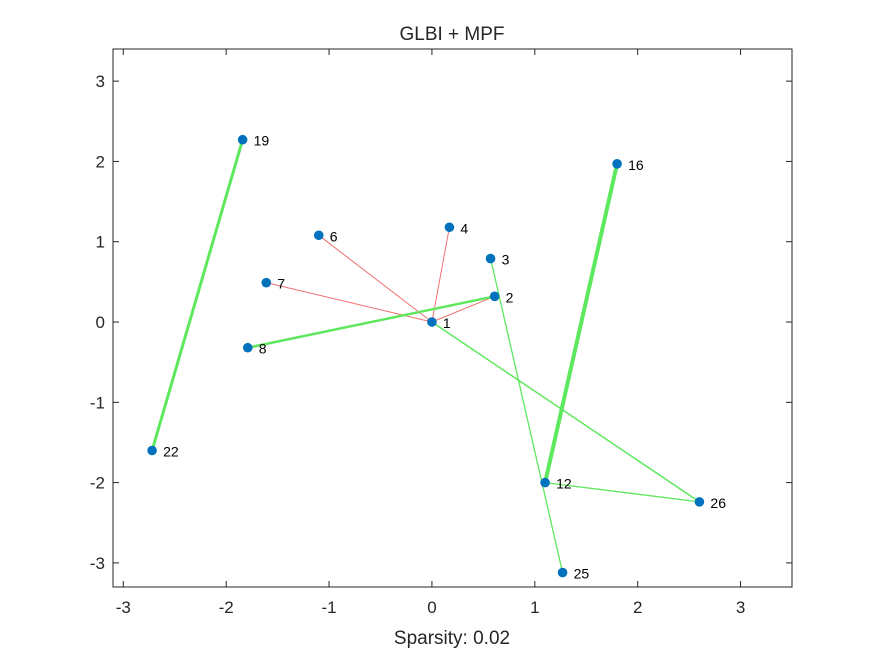 The height and width of the screenshot is (656, 875). Describe the element at coordinates (510, 297) in the screenshot. I see `node-label-2: 2` at that location.